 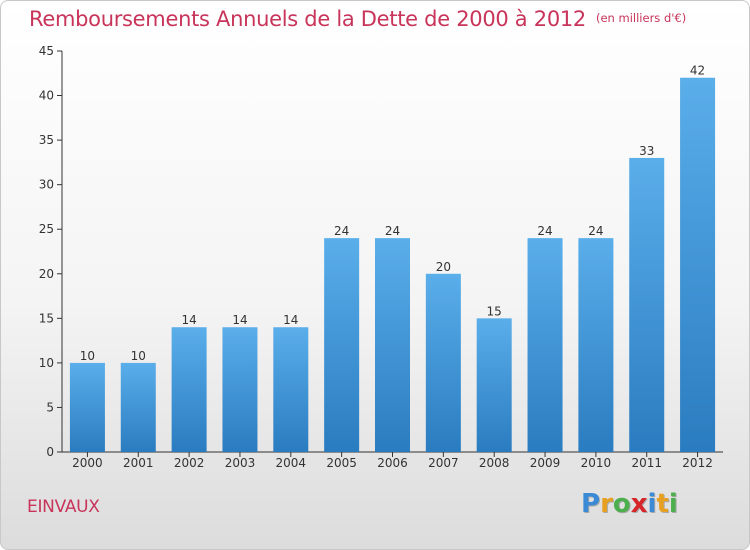 What do you see at coordinates (342, 345) in the screenshot?
I see `bar-2005` at bounding box center [342, 345].